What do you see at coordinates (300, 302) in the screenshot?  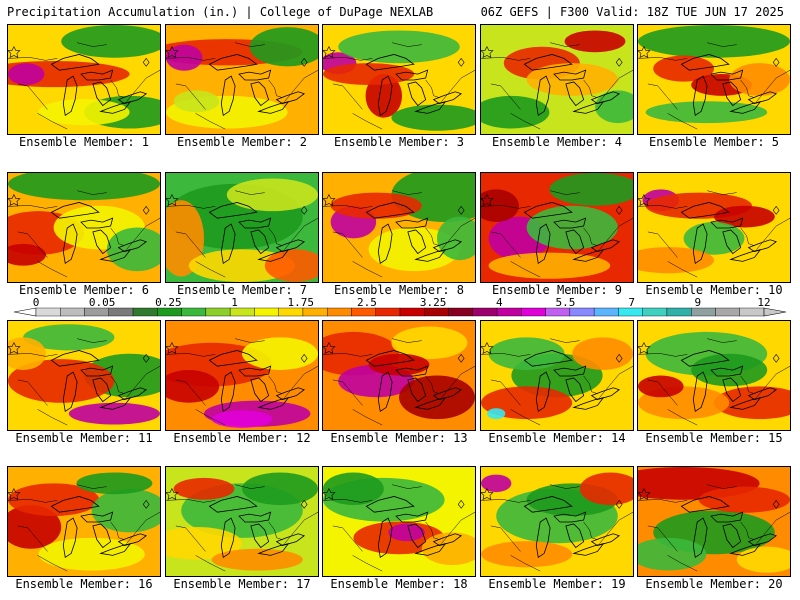 I see `colorbar-tick-label: 1.75` at bounding box center [300, 302].